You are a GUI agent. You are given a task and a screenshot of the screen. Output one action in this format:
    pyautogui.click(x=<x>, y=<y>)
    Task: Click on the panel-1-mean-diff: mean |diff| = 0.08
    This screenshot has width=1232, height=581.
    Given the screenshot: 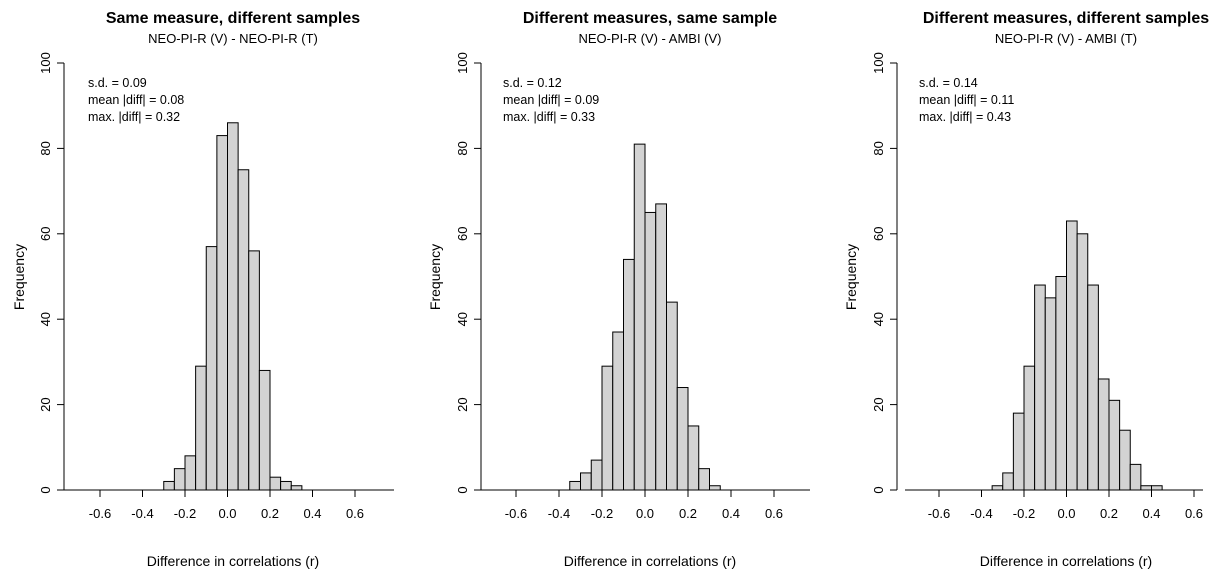 What is the action you would take?
    pyautogui.click(x=136, y=100)
    